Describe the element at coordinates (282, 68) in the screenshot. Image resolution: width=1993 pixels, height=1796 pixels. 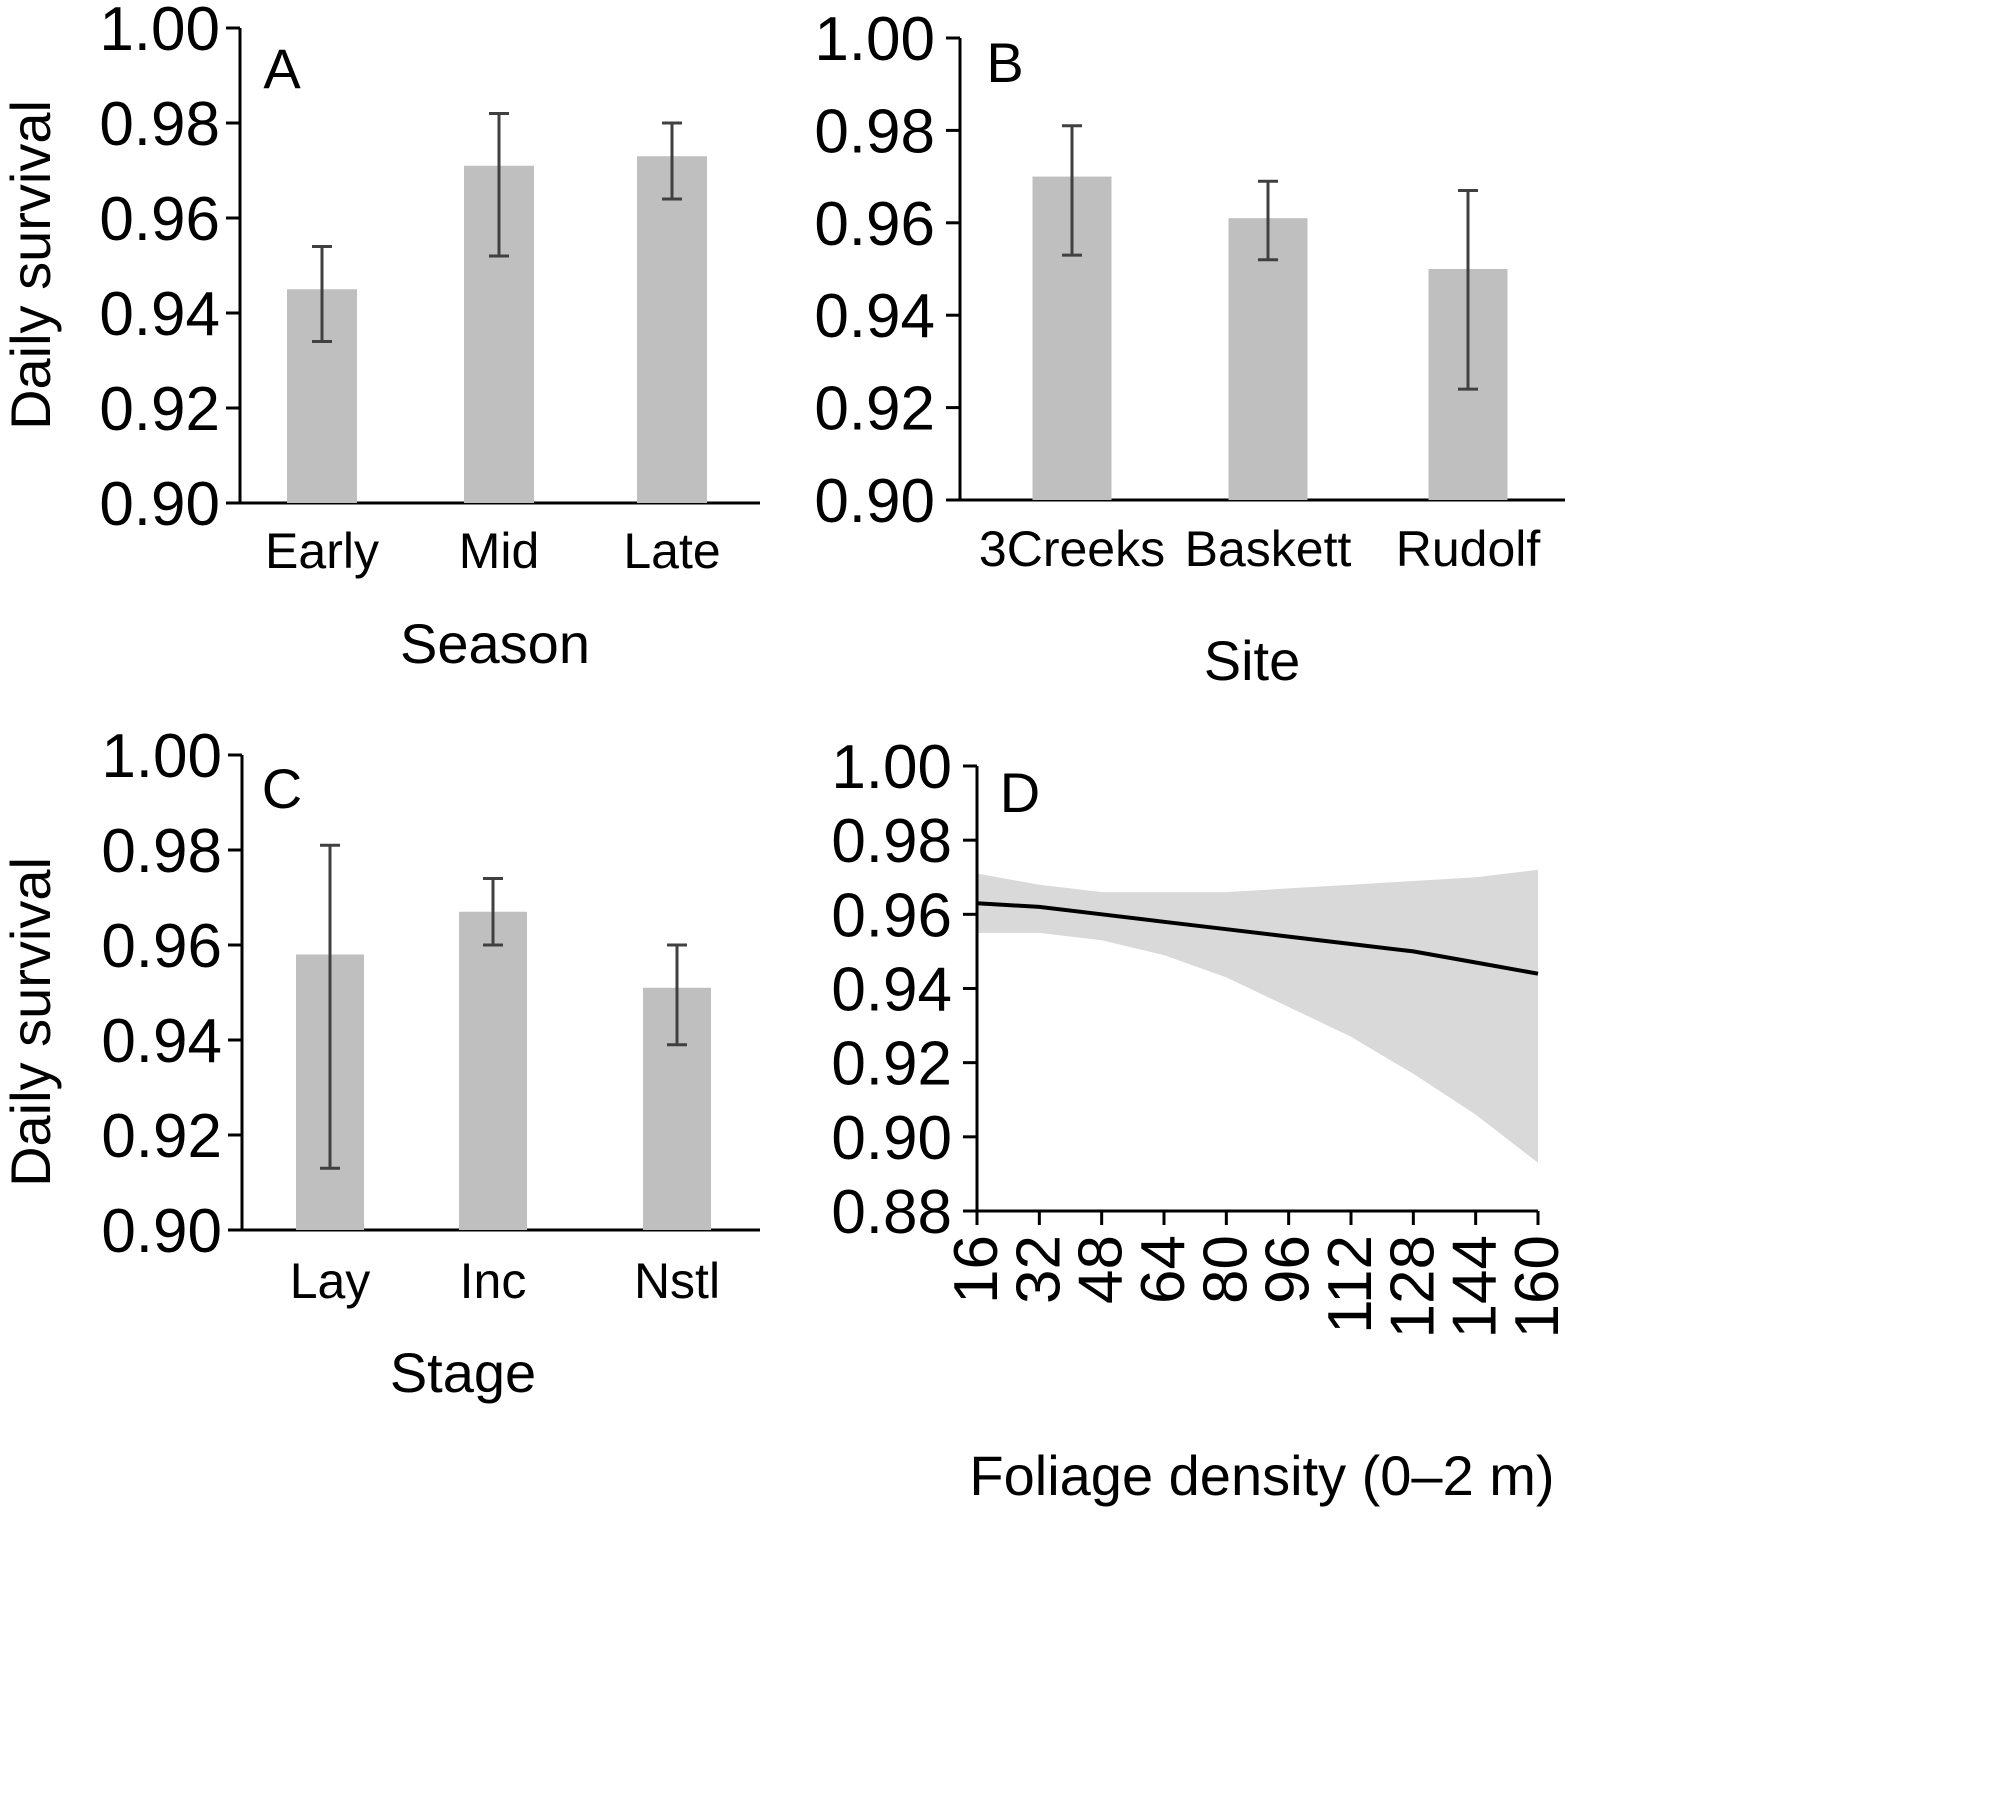
I see `panel-label: A` at that location.